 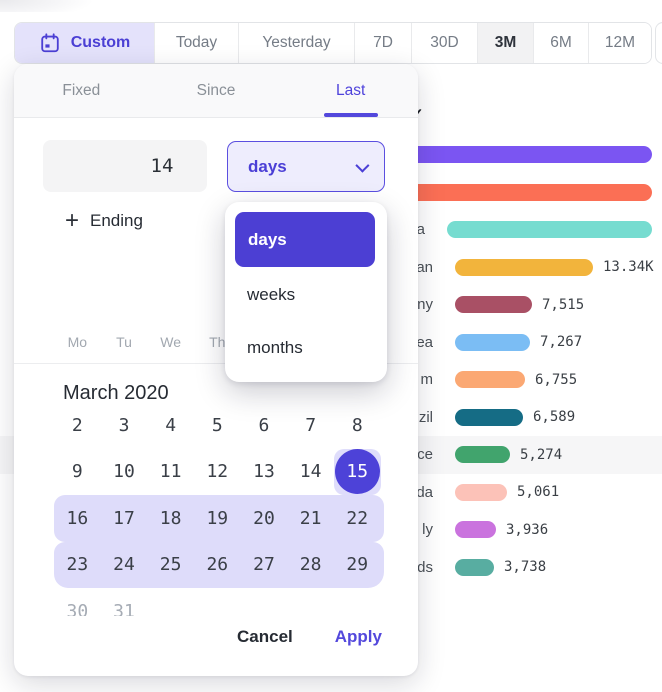 What do you see at coordinates (116, 220) in the screenshot?
I see `add-ending-label: Ending` at bounding box center [116, 220].